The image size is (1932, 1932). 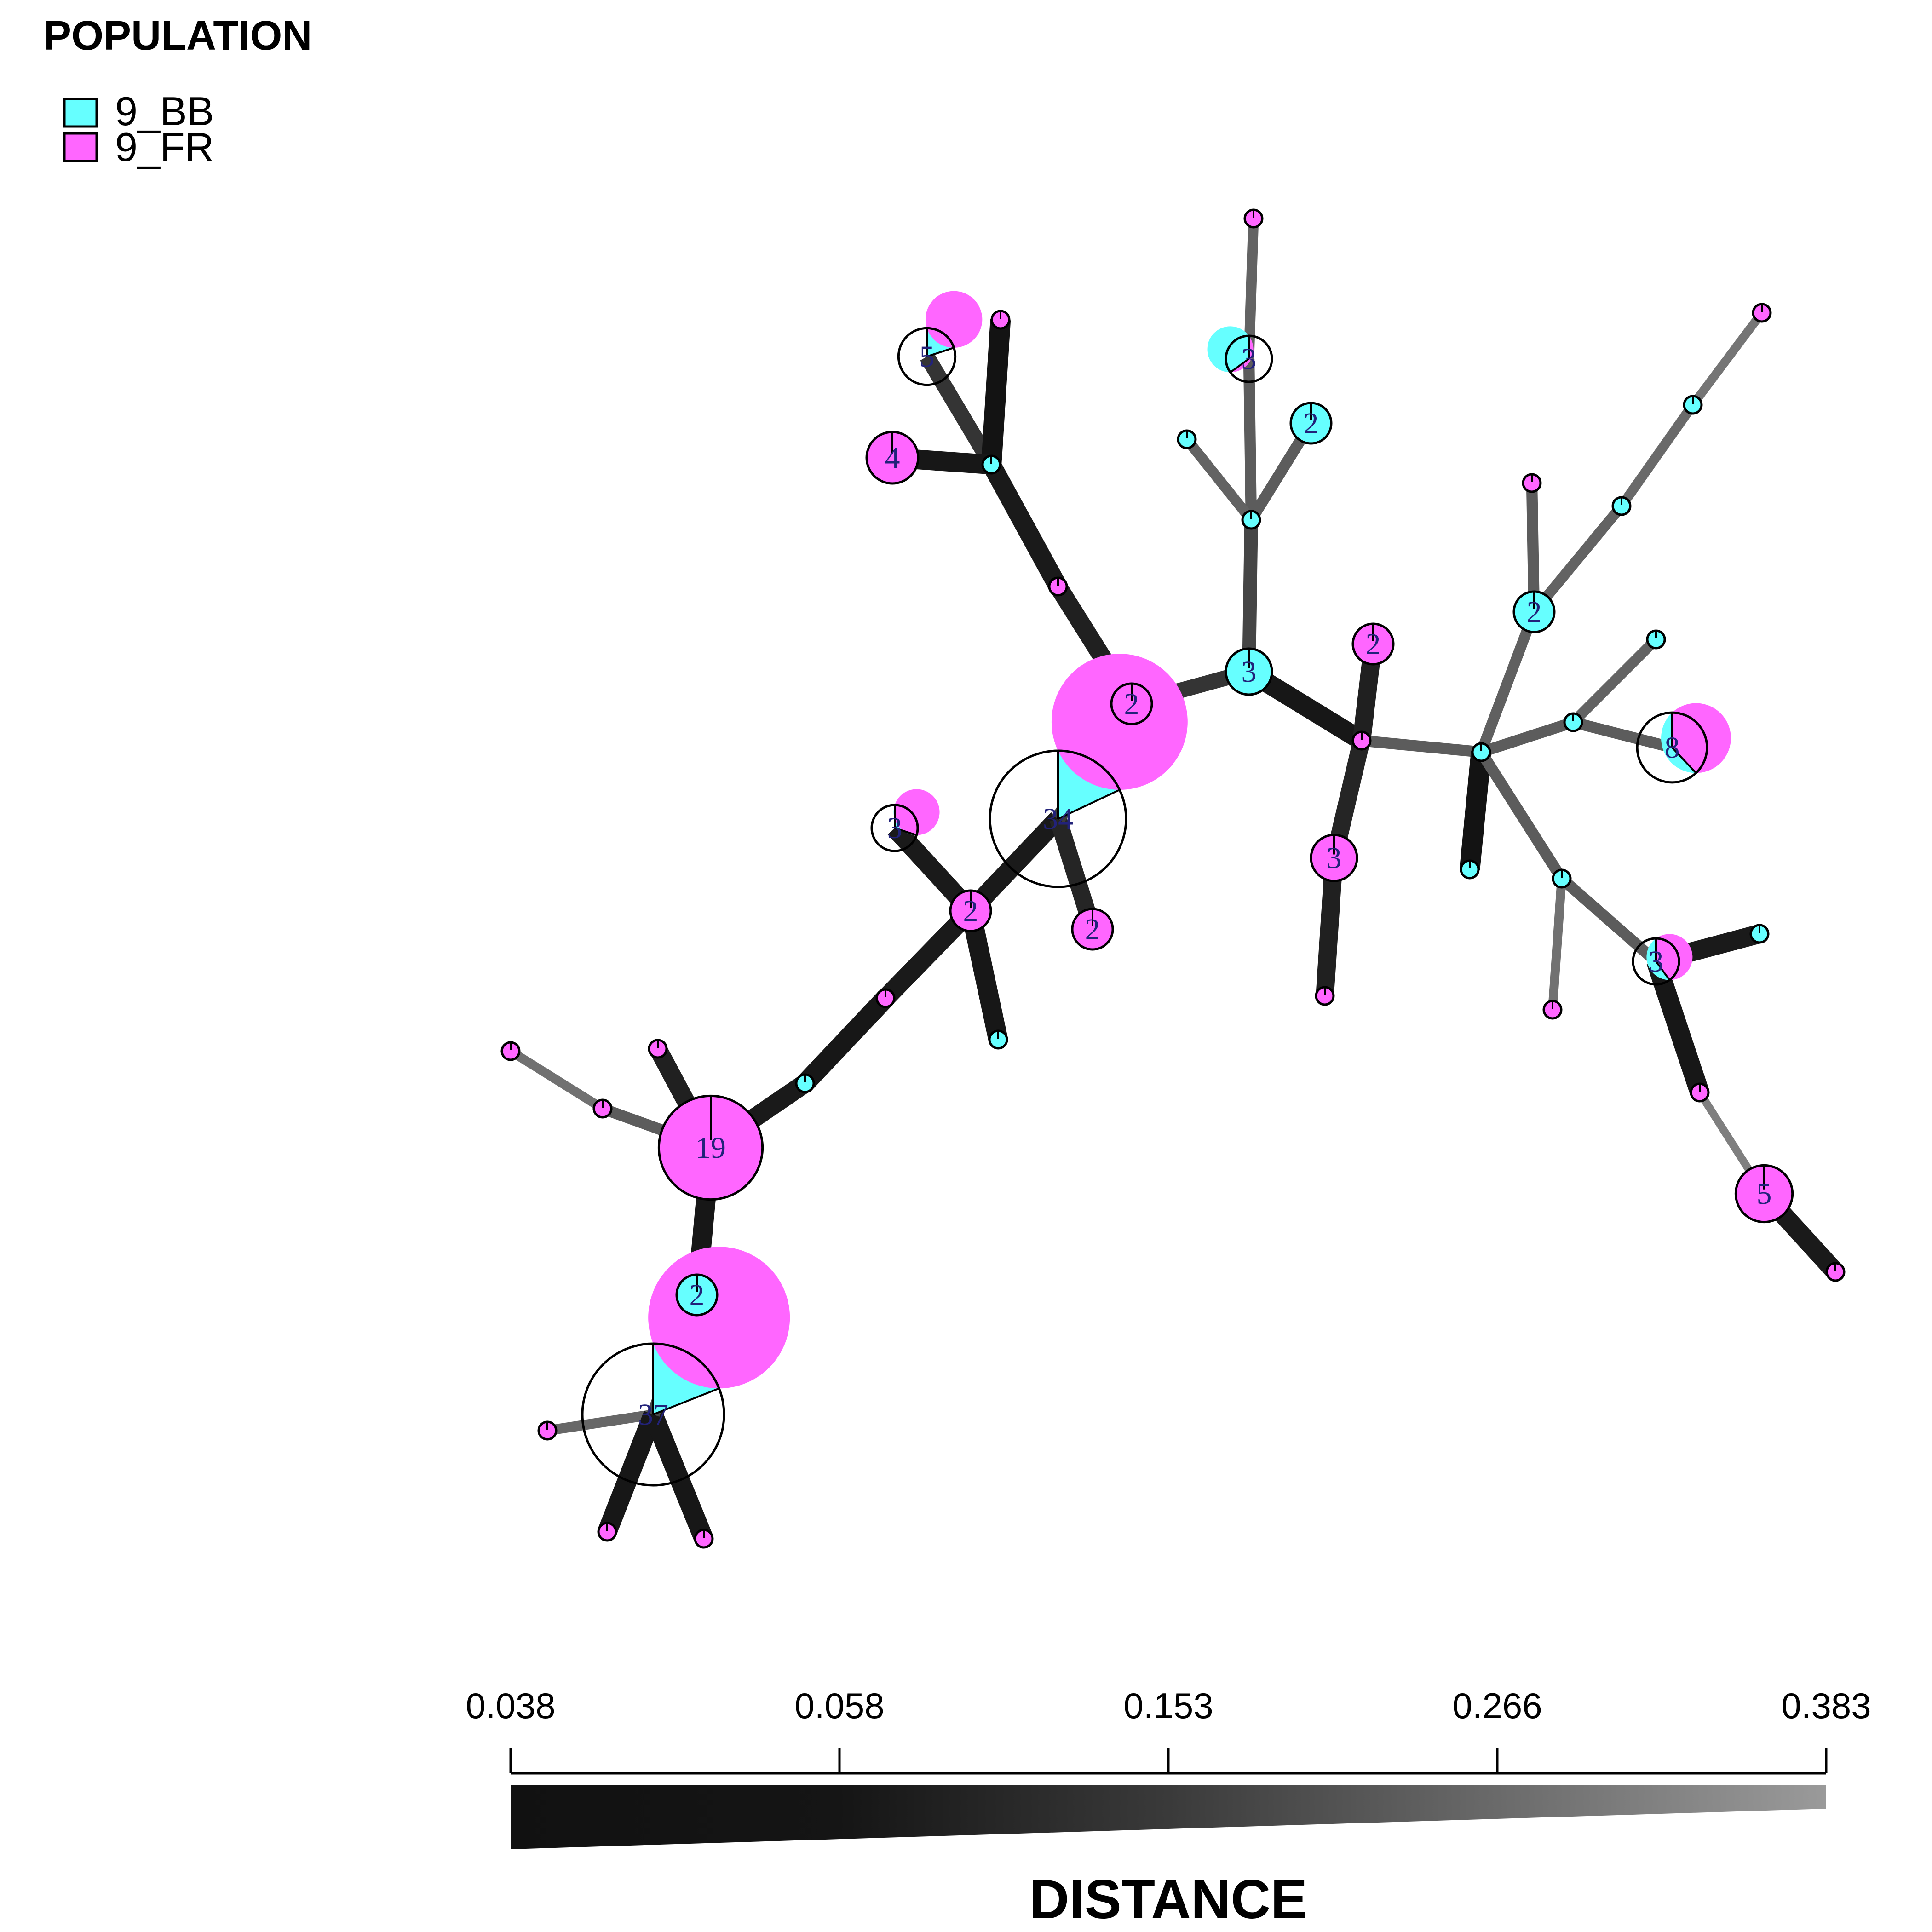 I want to click on node-count-label: 34, so click(x=1058, y=819).